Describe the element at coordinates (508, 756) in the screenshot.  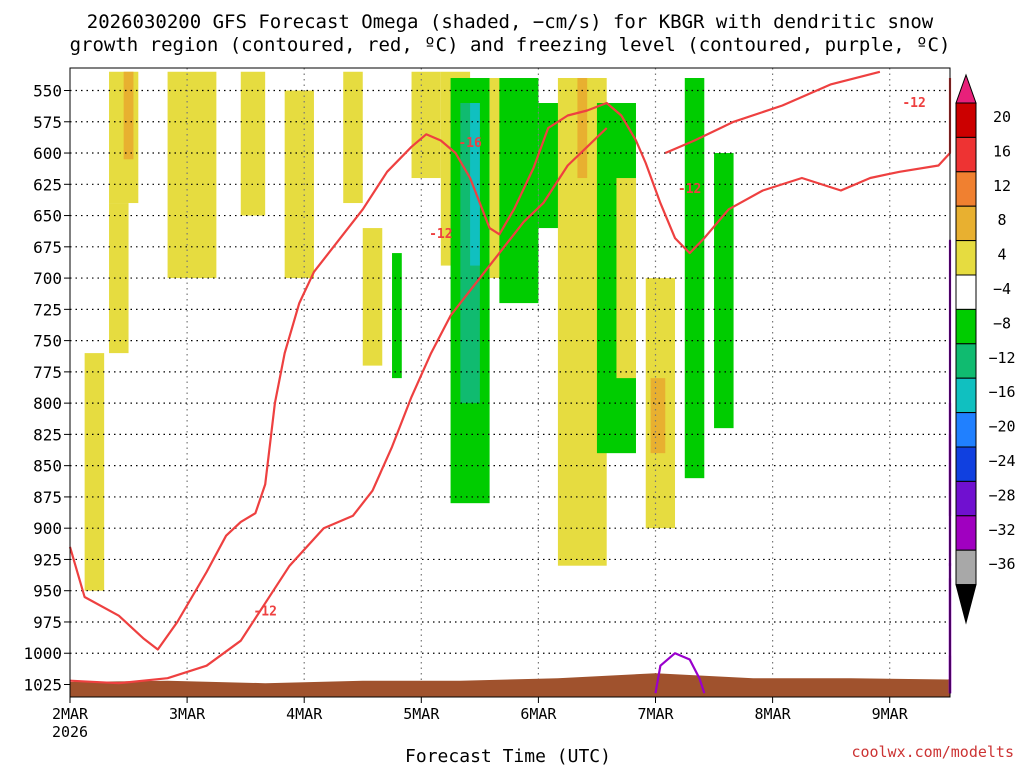
I see `x-axis-label: Forecast Time (UTC)` at that location.